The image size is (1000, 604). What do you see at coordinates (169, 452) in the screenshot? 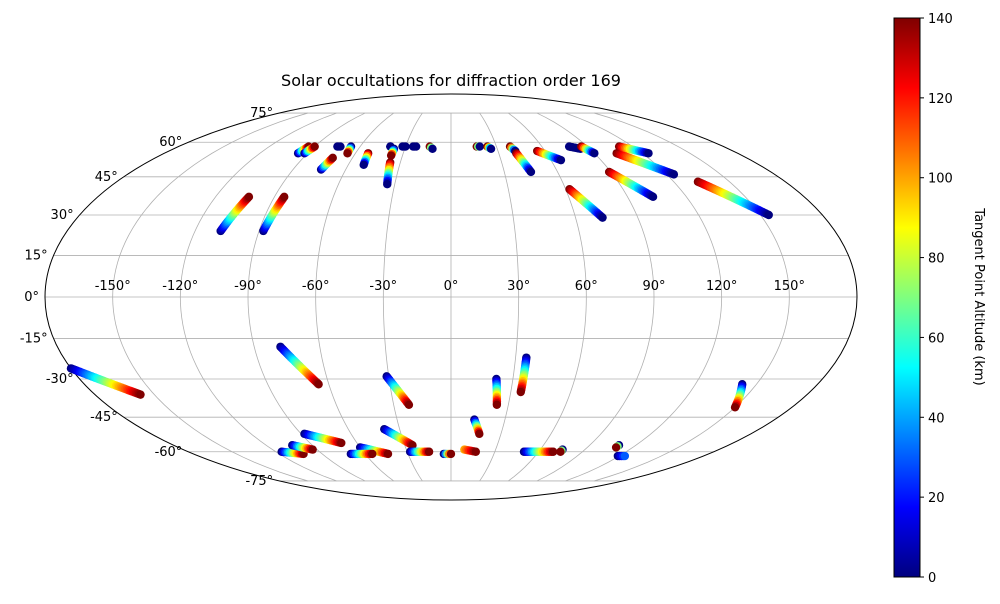
I see `lat-tick-label: -60°` at bounding box center [169, 452].